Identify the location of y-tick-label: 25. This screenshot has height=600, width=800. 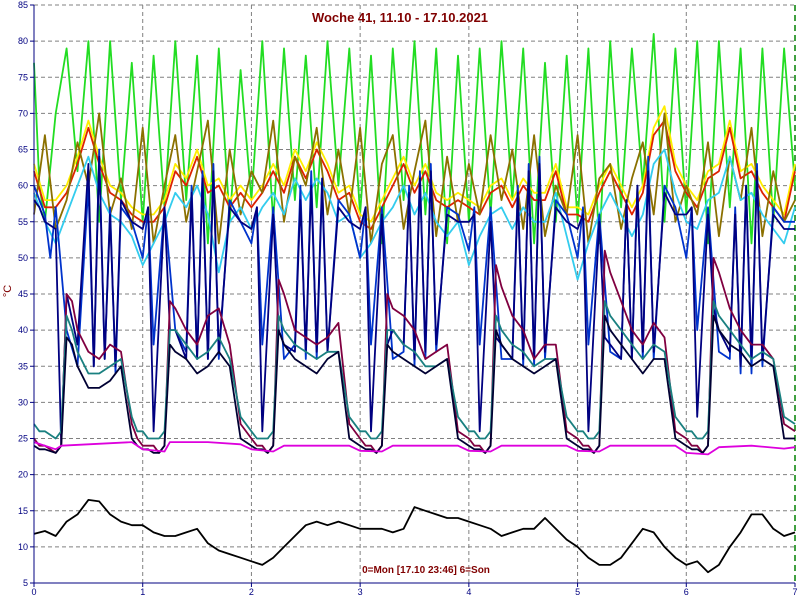
(23, 439).